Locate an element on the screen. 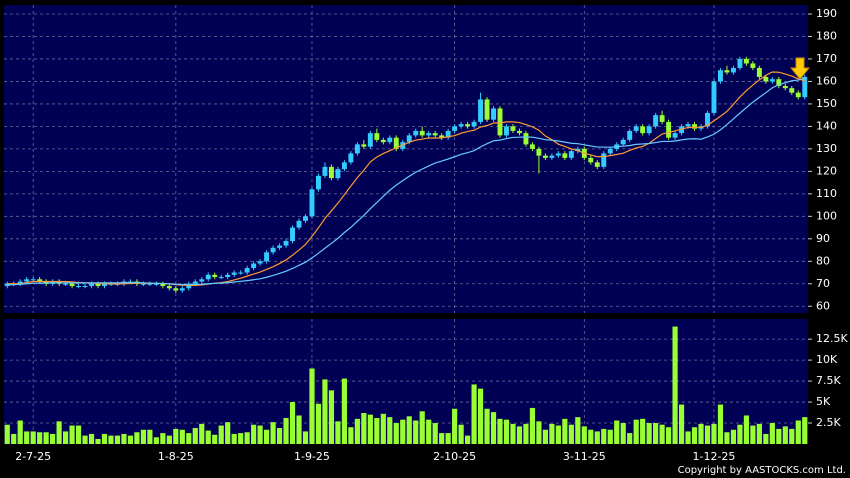  x-tick-label: 2-10-25 is located at coordinates (454, 456).